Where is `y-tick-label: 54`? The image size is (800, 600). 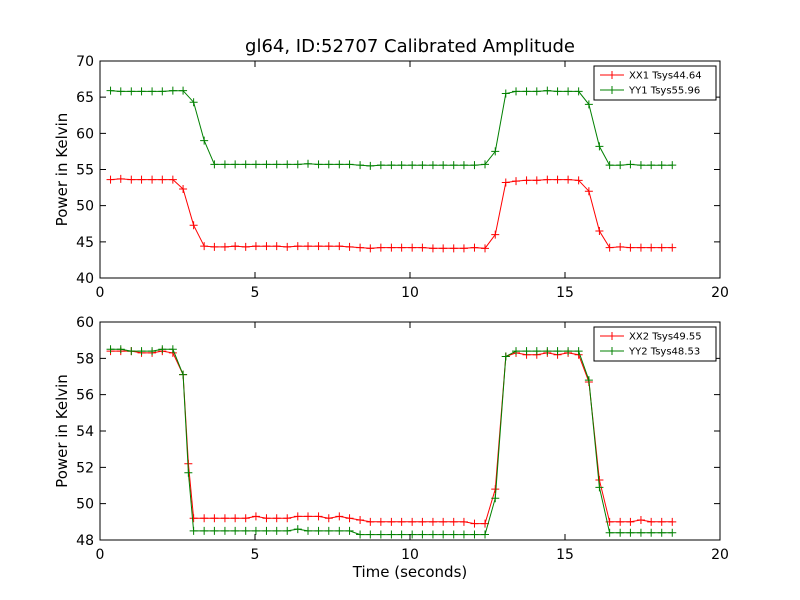 y-tick-label: 54 is located at coordinates (85, 432).